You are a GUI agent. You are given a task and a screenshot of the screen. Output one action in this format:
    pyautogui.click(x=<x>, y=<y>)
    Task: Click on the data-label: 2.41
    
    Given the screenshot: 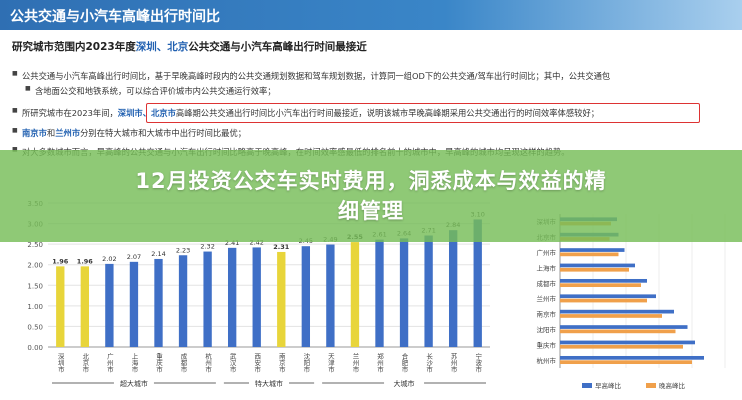 What is the action you would take?
    pyautogui.click(x=232, y=243)
    